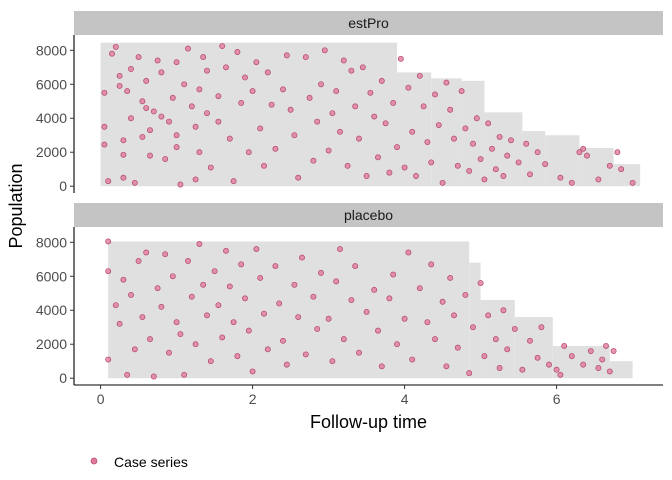 This screenshot has width=672, height=480. I want to click on legend-label-case-series: Case series, so click(151, 462).